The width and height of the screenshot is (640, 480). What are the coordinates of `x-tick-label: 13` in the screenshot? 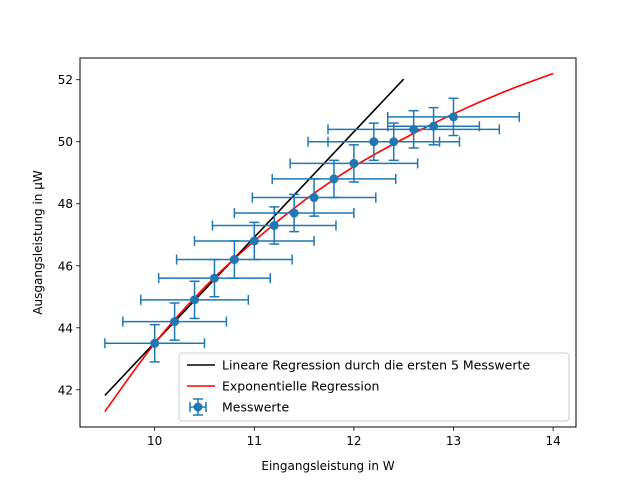 It's located at (453, 441).